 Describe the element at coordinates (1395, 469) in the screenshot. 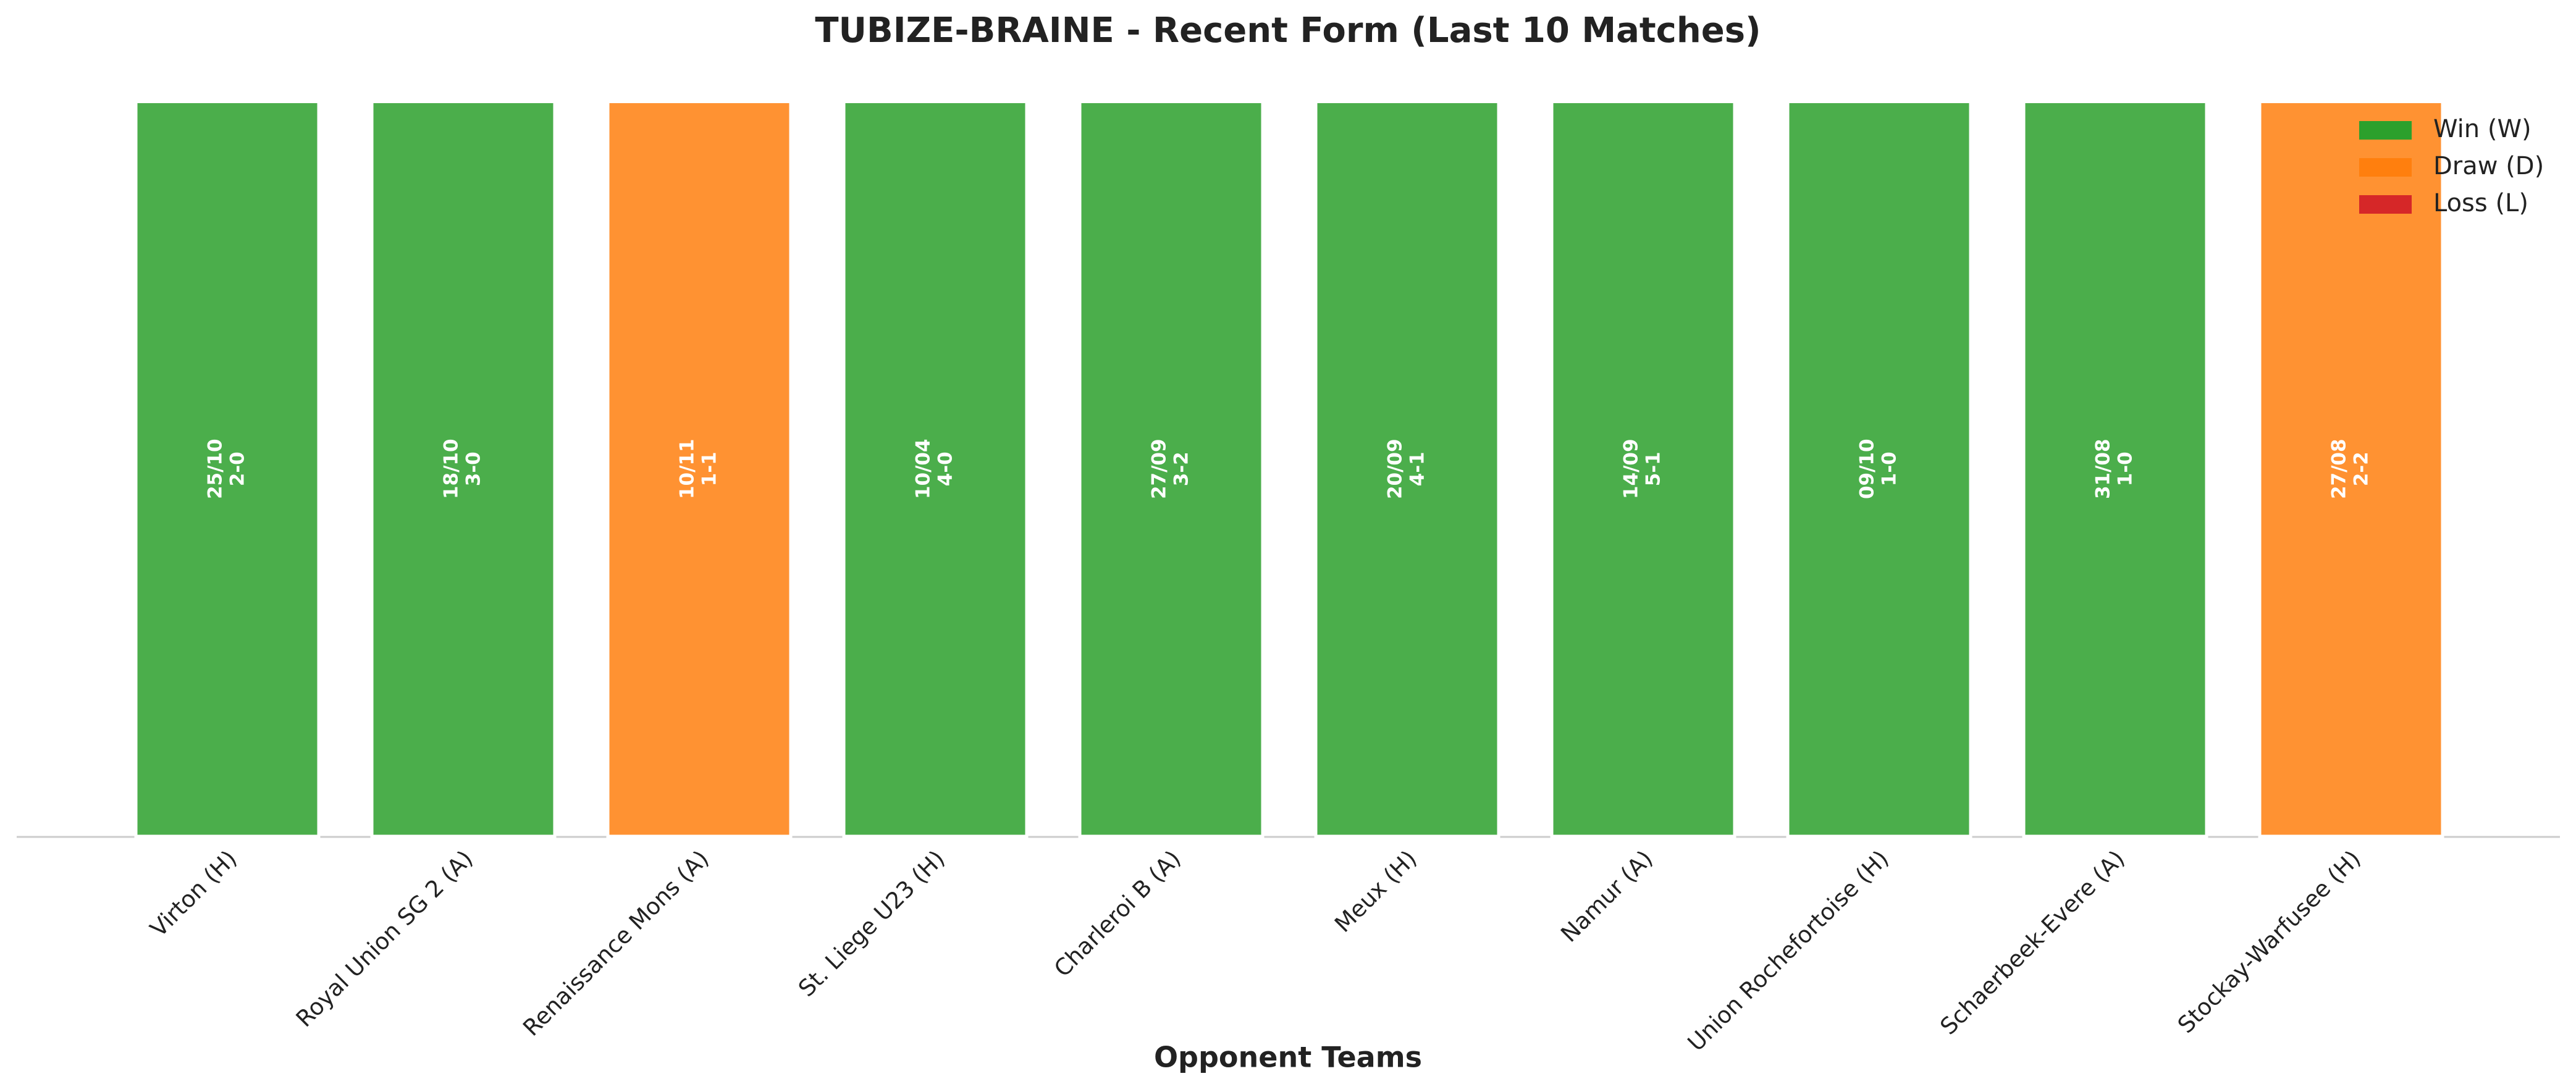

I see `bar-date-label: 20/09` at that location.